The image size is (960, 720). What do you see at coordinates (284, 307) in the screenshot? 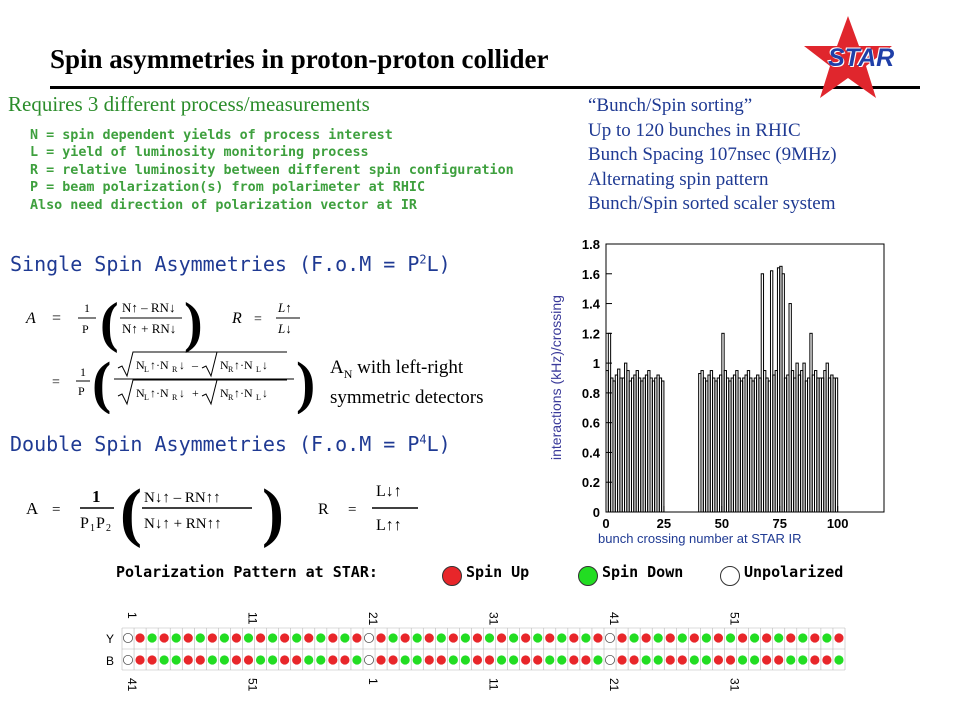
I see `svg-text: L↑` at bounding box center [284, 307].